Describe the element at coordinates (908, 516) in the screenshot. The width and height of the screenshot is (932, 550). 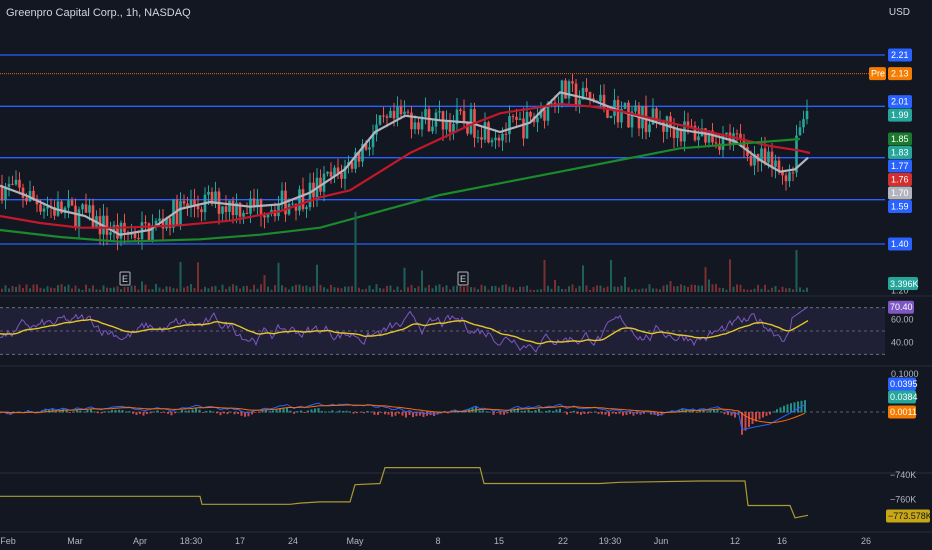
I see `obv-last-box` at that location.